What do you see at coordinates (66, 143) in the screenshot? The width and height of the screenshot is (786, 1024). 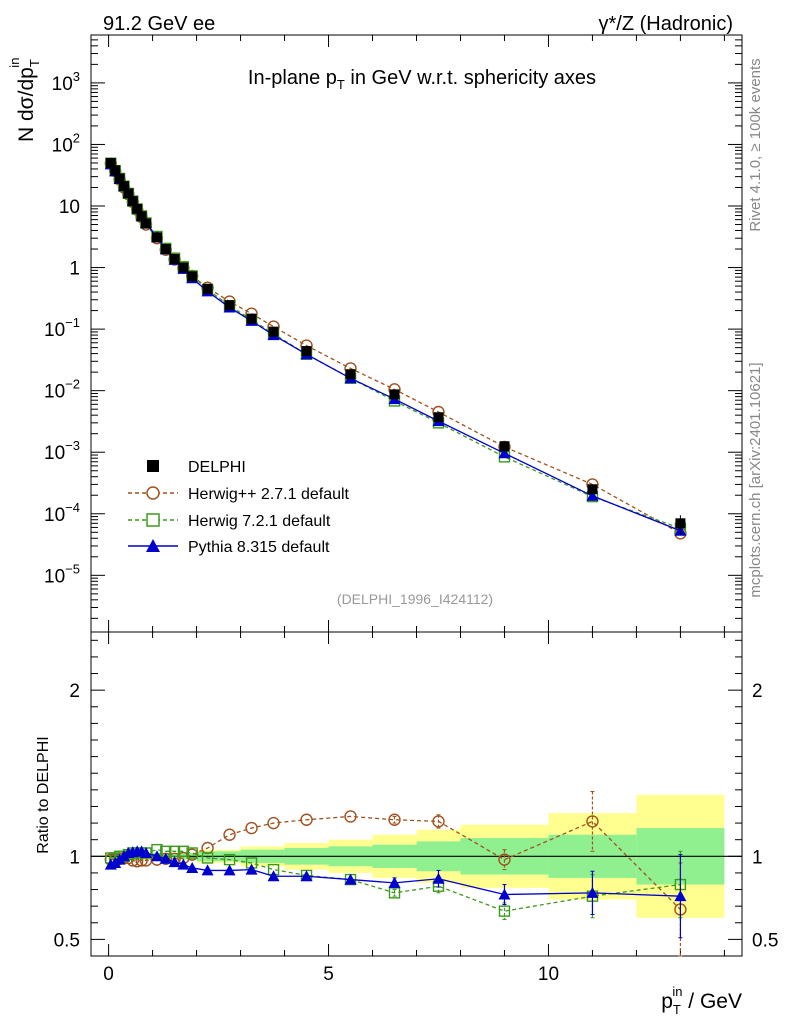 I see `main-y-tick-label: 10²` at bounding box center [66, 143].